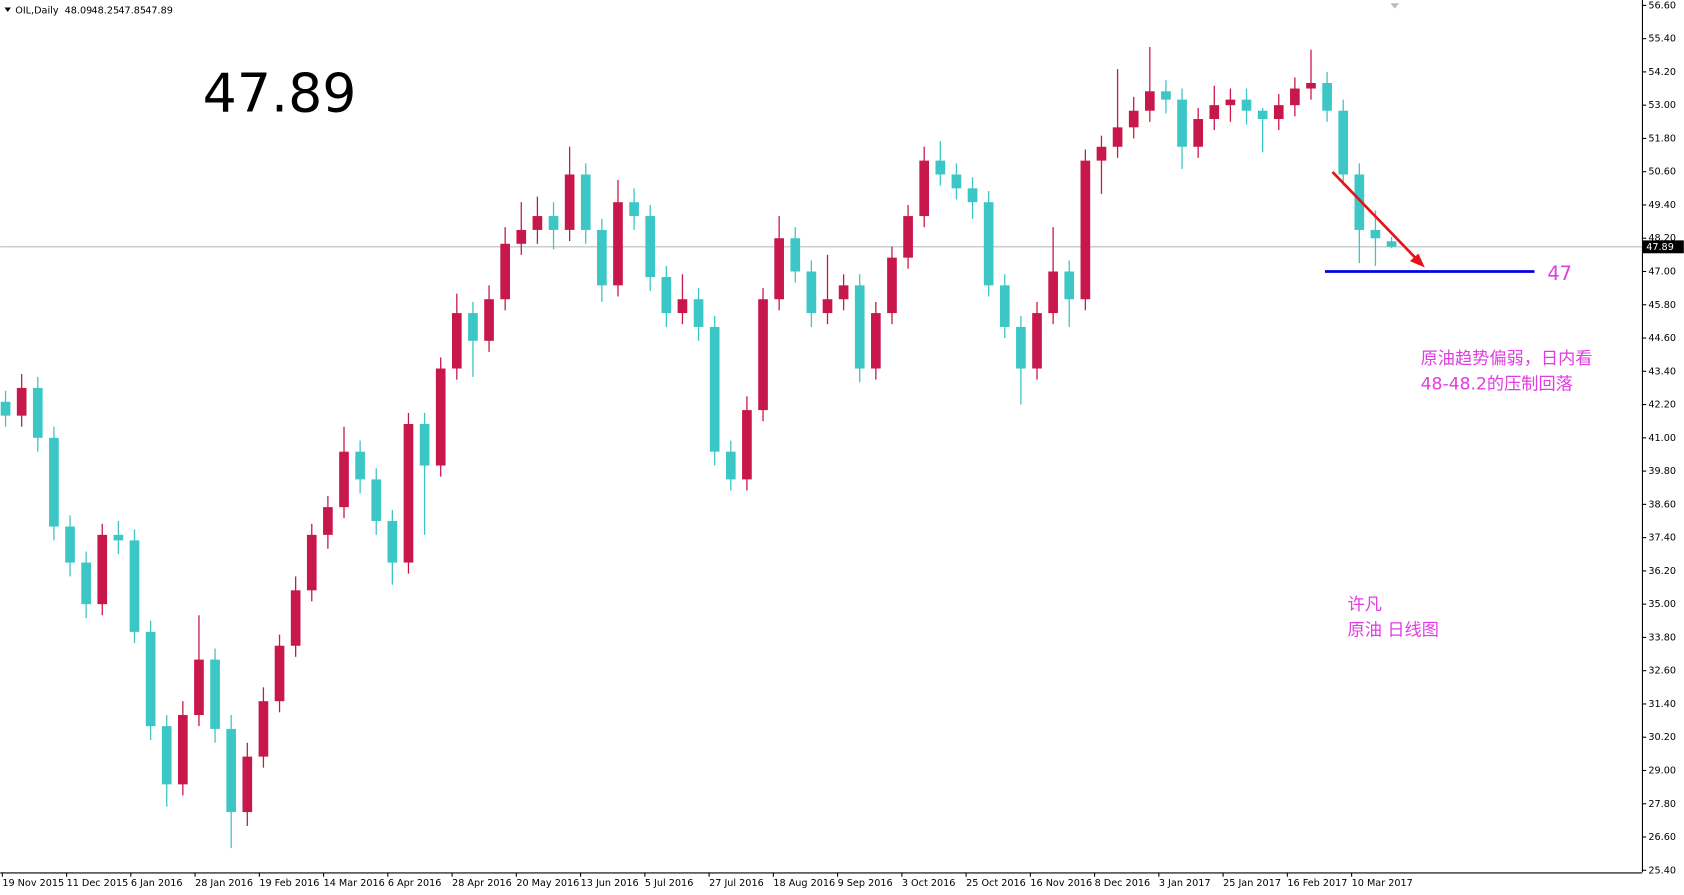  What do you see at coordinates (1662, 405) in the screenshot?
I see `y-tick-label: 42.20` at bounding box center [1662, 405].